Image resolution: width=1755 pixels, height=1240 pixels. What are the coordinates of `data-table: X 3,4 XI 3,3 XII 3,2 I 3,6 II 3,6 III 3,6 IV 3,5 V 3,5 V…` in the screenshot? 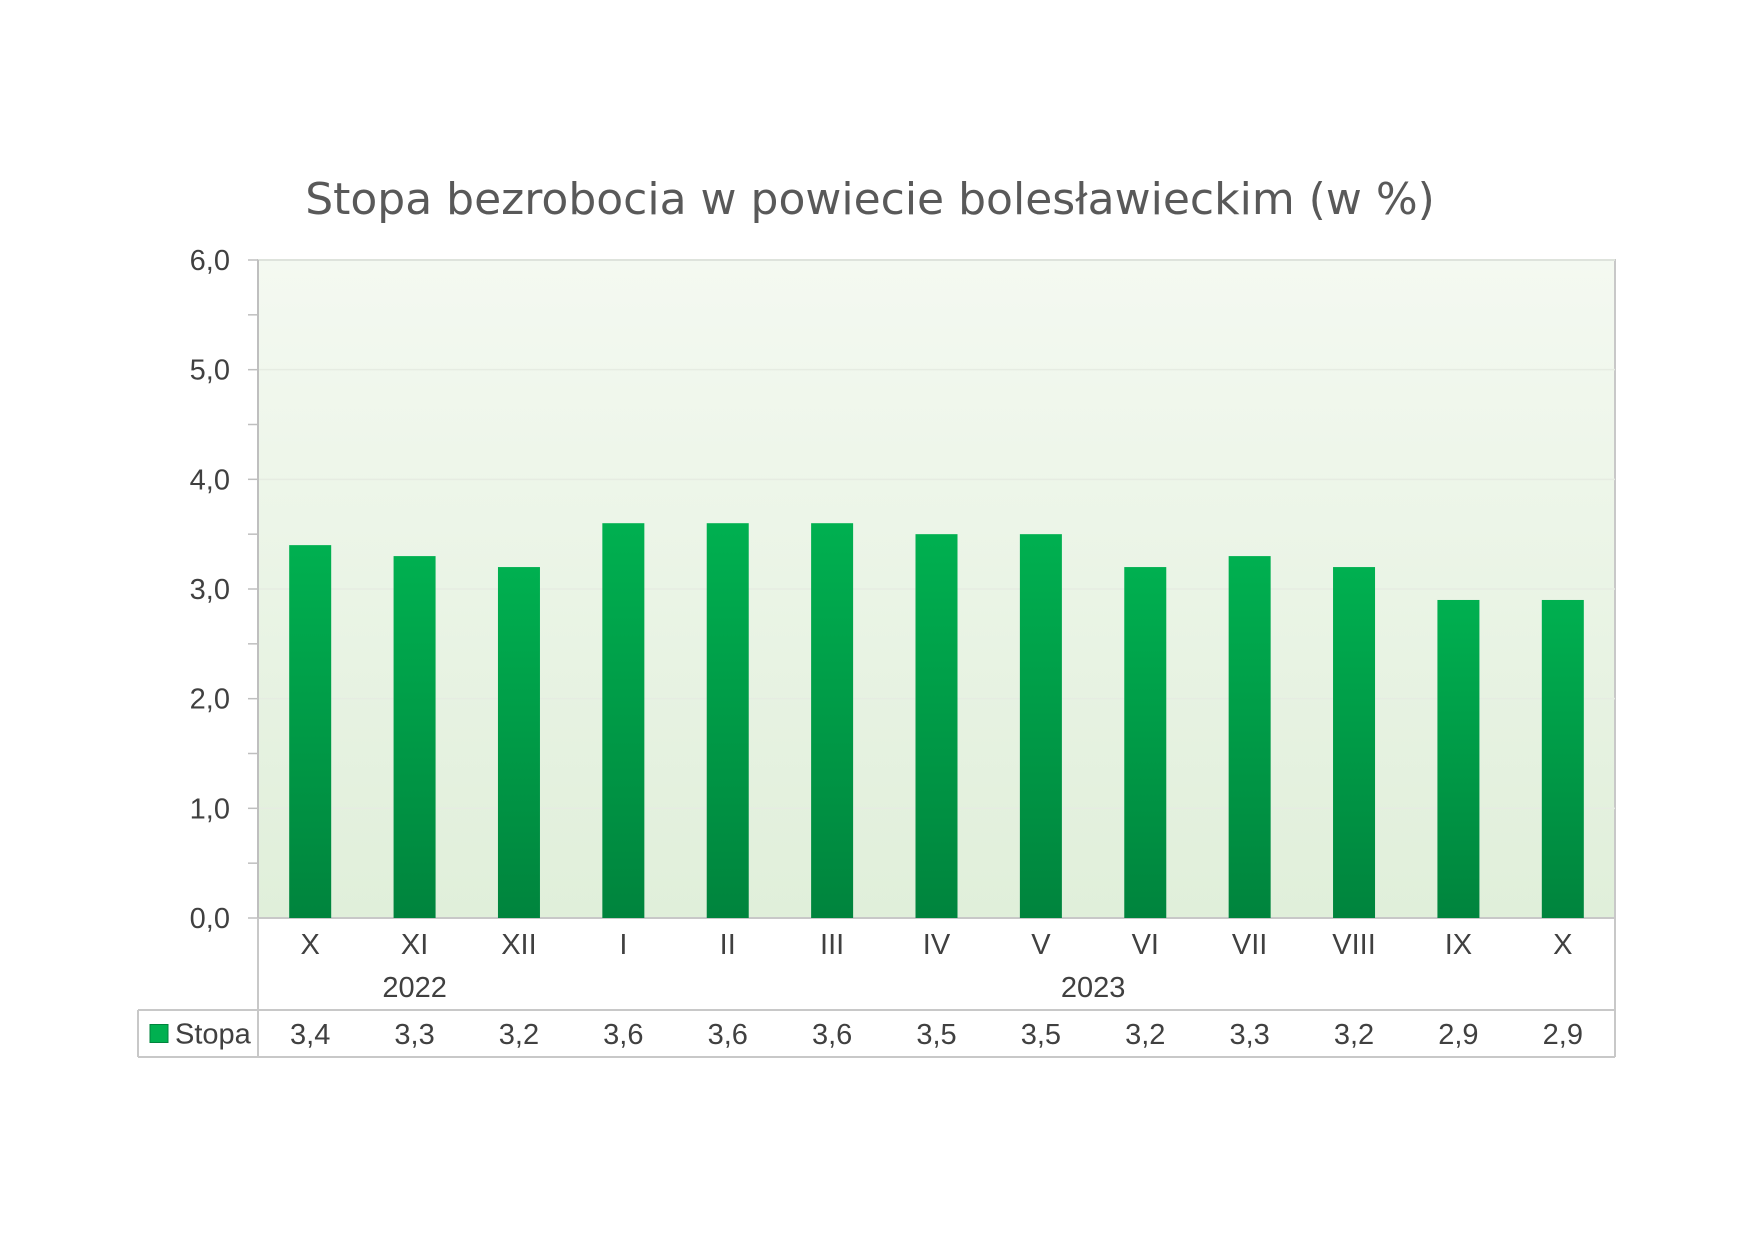 It's located at (876, 988).